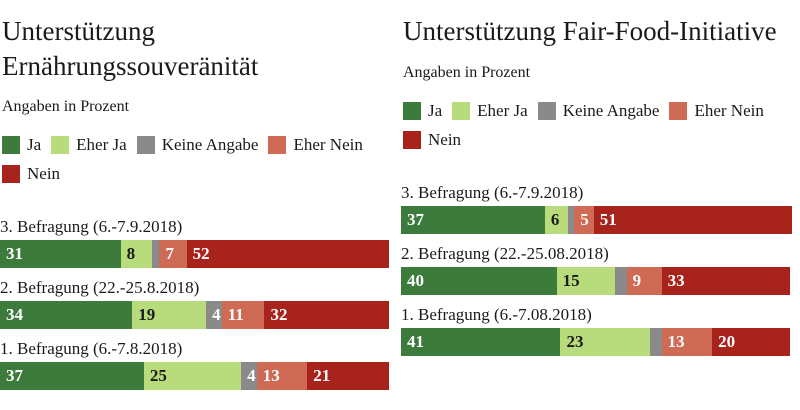  What do you see at coordinates (136, 254) in the screenshot?
I see `bar-segment-eher-ja: 8` at bounding box center [136, 254].